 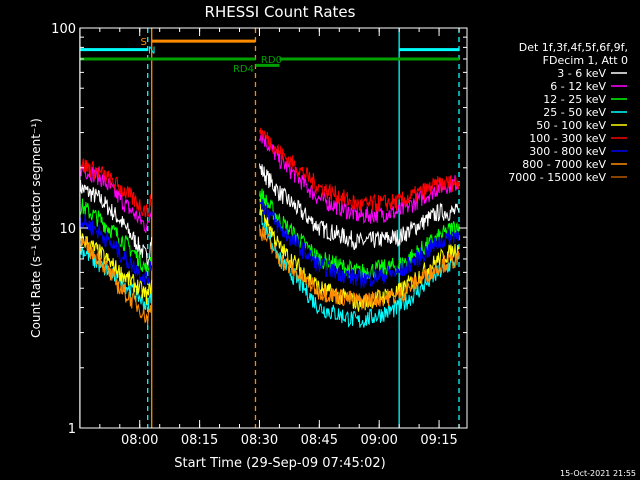 I want to click on annotation-s: S, so click(x=144, y=42).